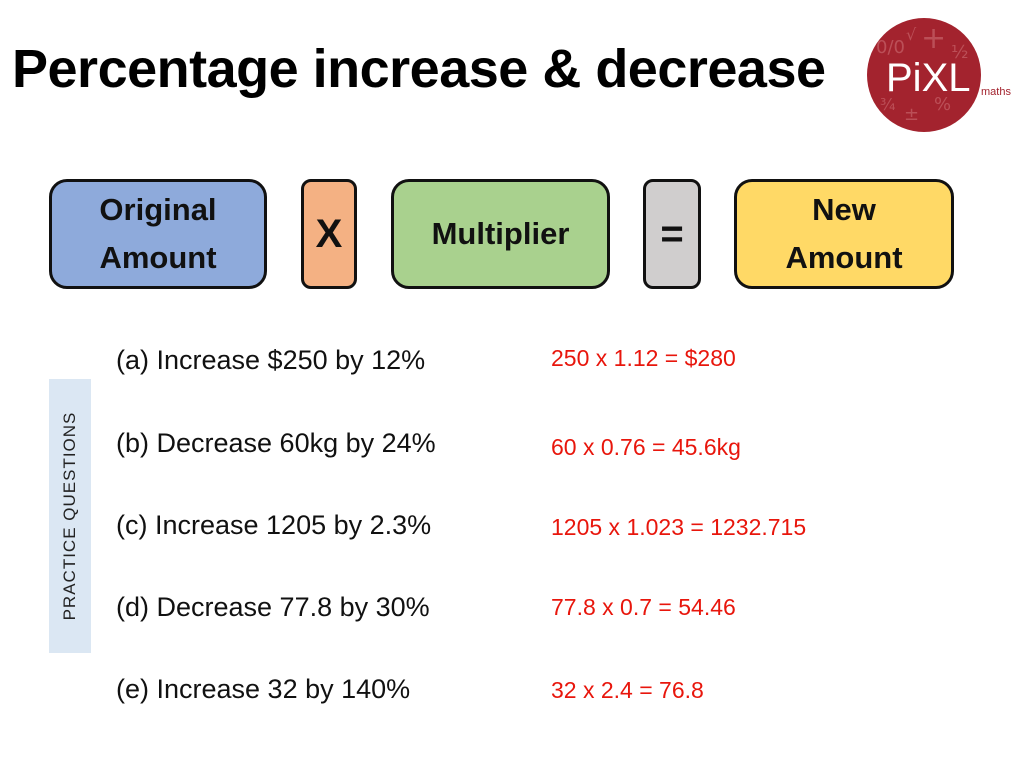  Describe the element at coordinates (888, 104) in the screenshot. I see `svg-text: ¾` at that location.